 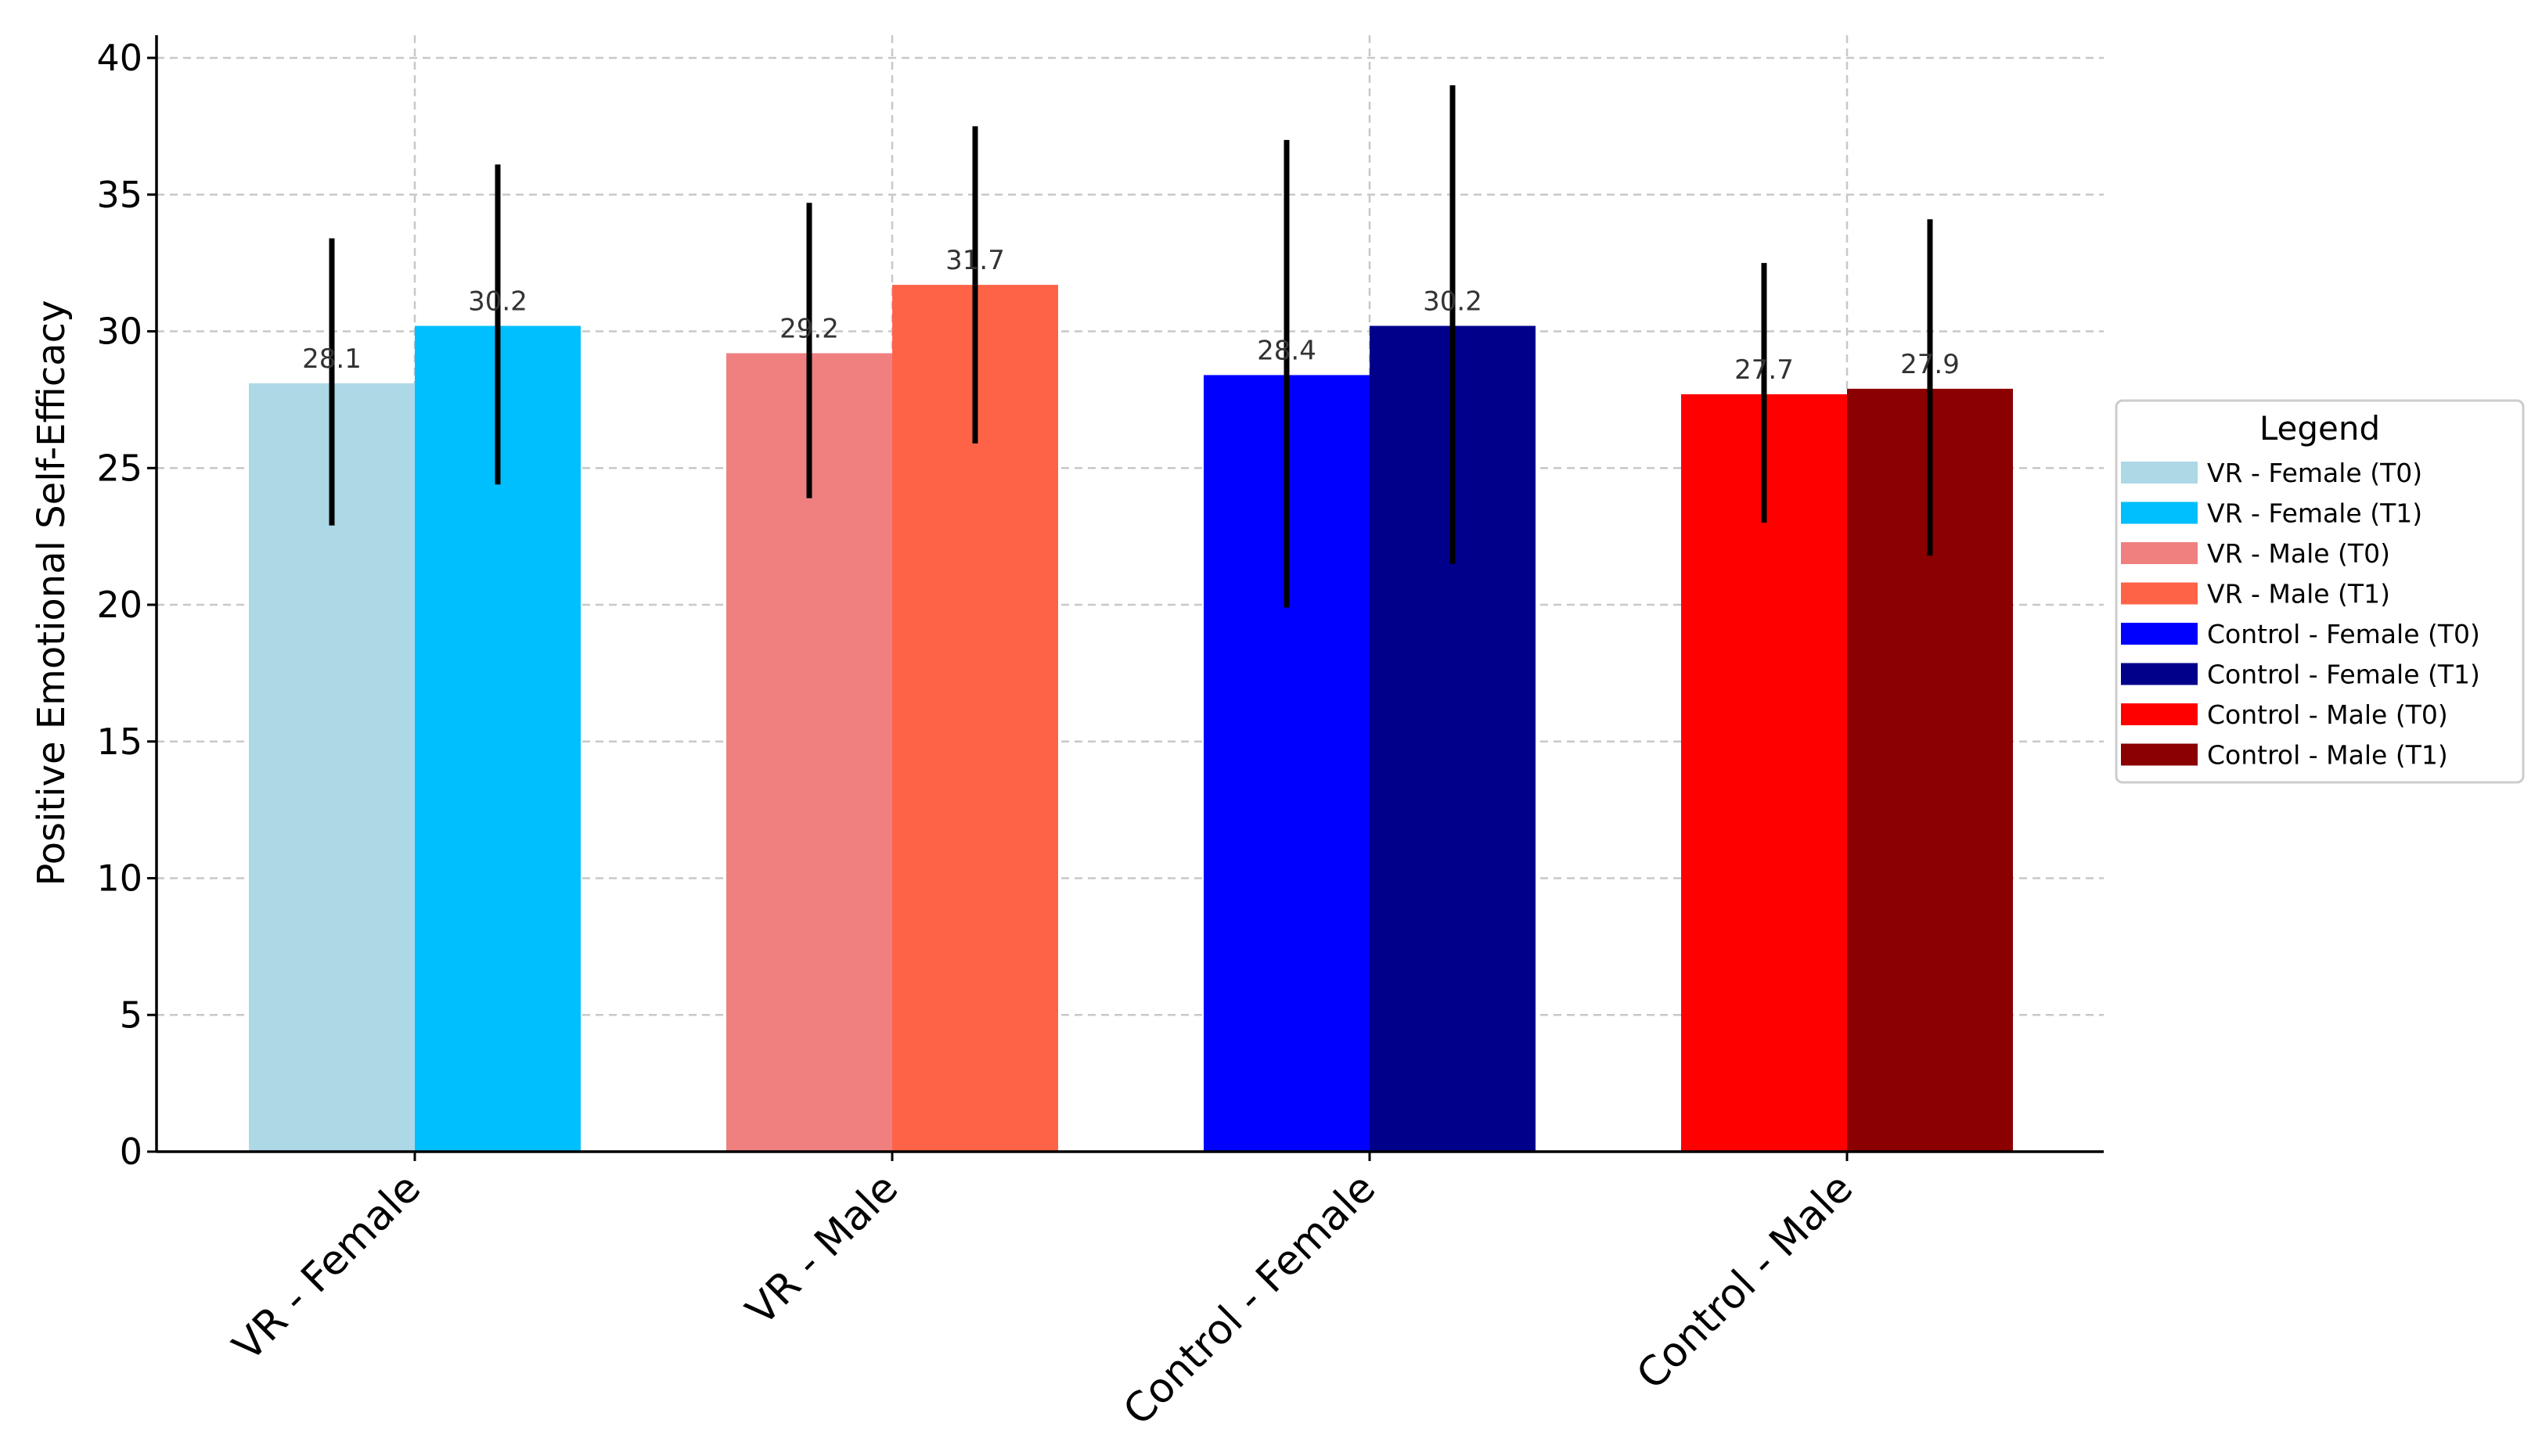 What do you see at coordinates (2298, 553) in the screenshot?
I see `legend-entry-label: VR - Male (T0)` at bounding box center [2298, 553].